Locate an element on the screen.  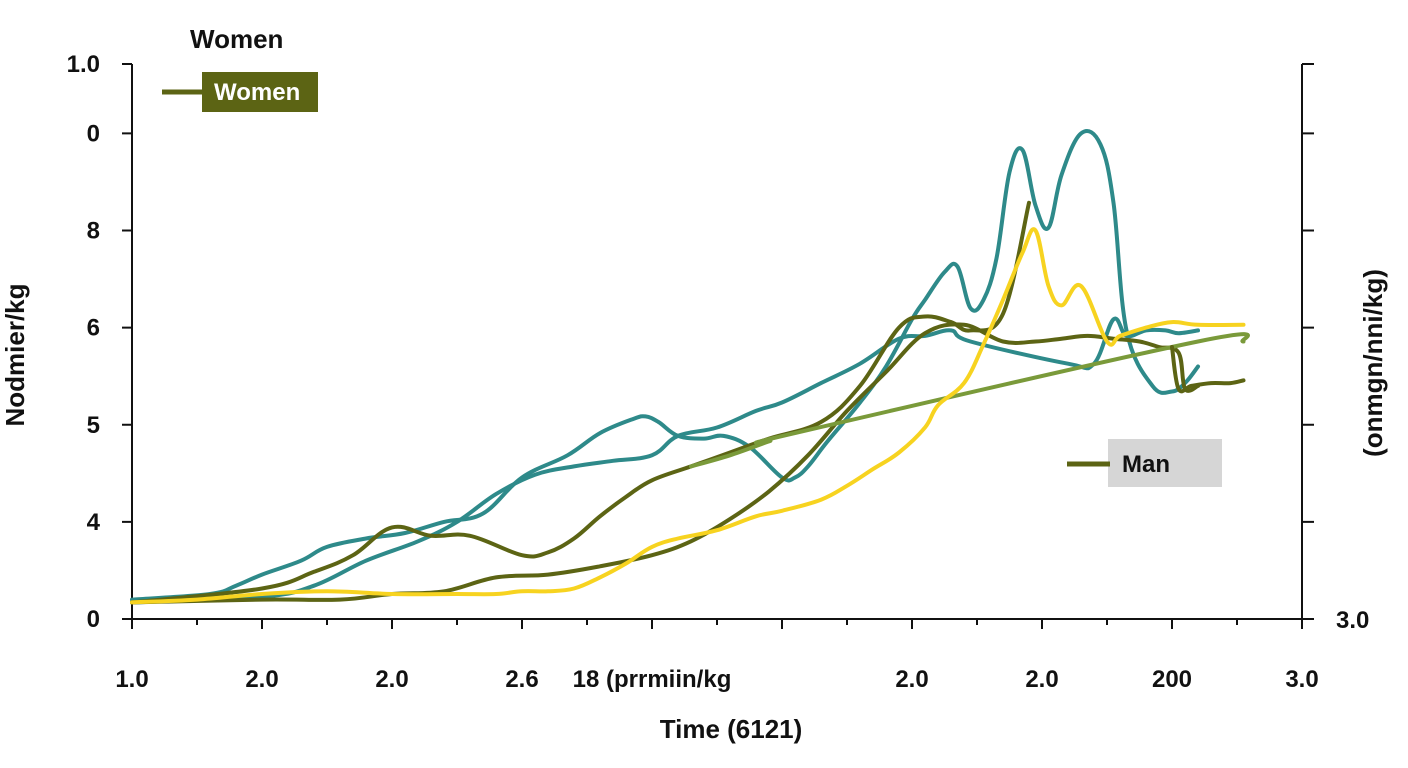
y-left-tick-label: 1.0 is located at coordinates (83, 64).